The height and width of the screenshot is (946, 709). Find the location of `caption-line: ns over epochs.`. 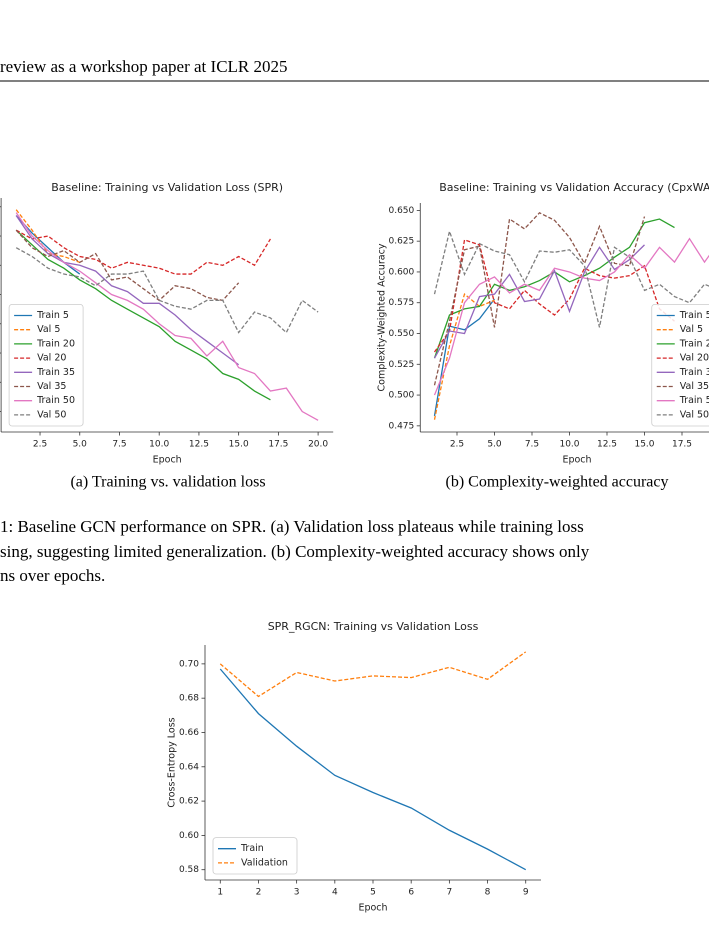

caption-line: ns over epochs. is located at coordinates (52, 575).